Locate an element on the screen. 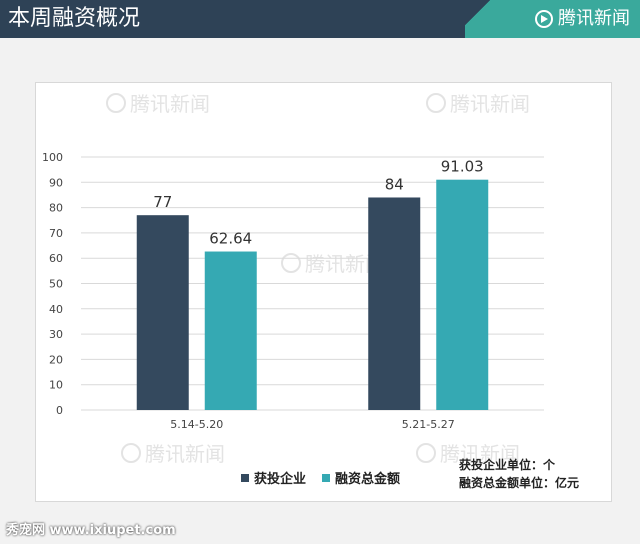  unit-note-companies: 获投企业单位：个 is located at coordinates (507, 465).